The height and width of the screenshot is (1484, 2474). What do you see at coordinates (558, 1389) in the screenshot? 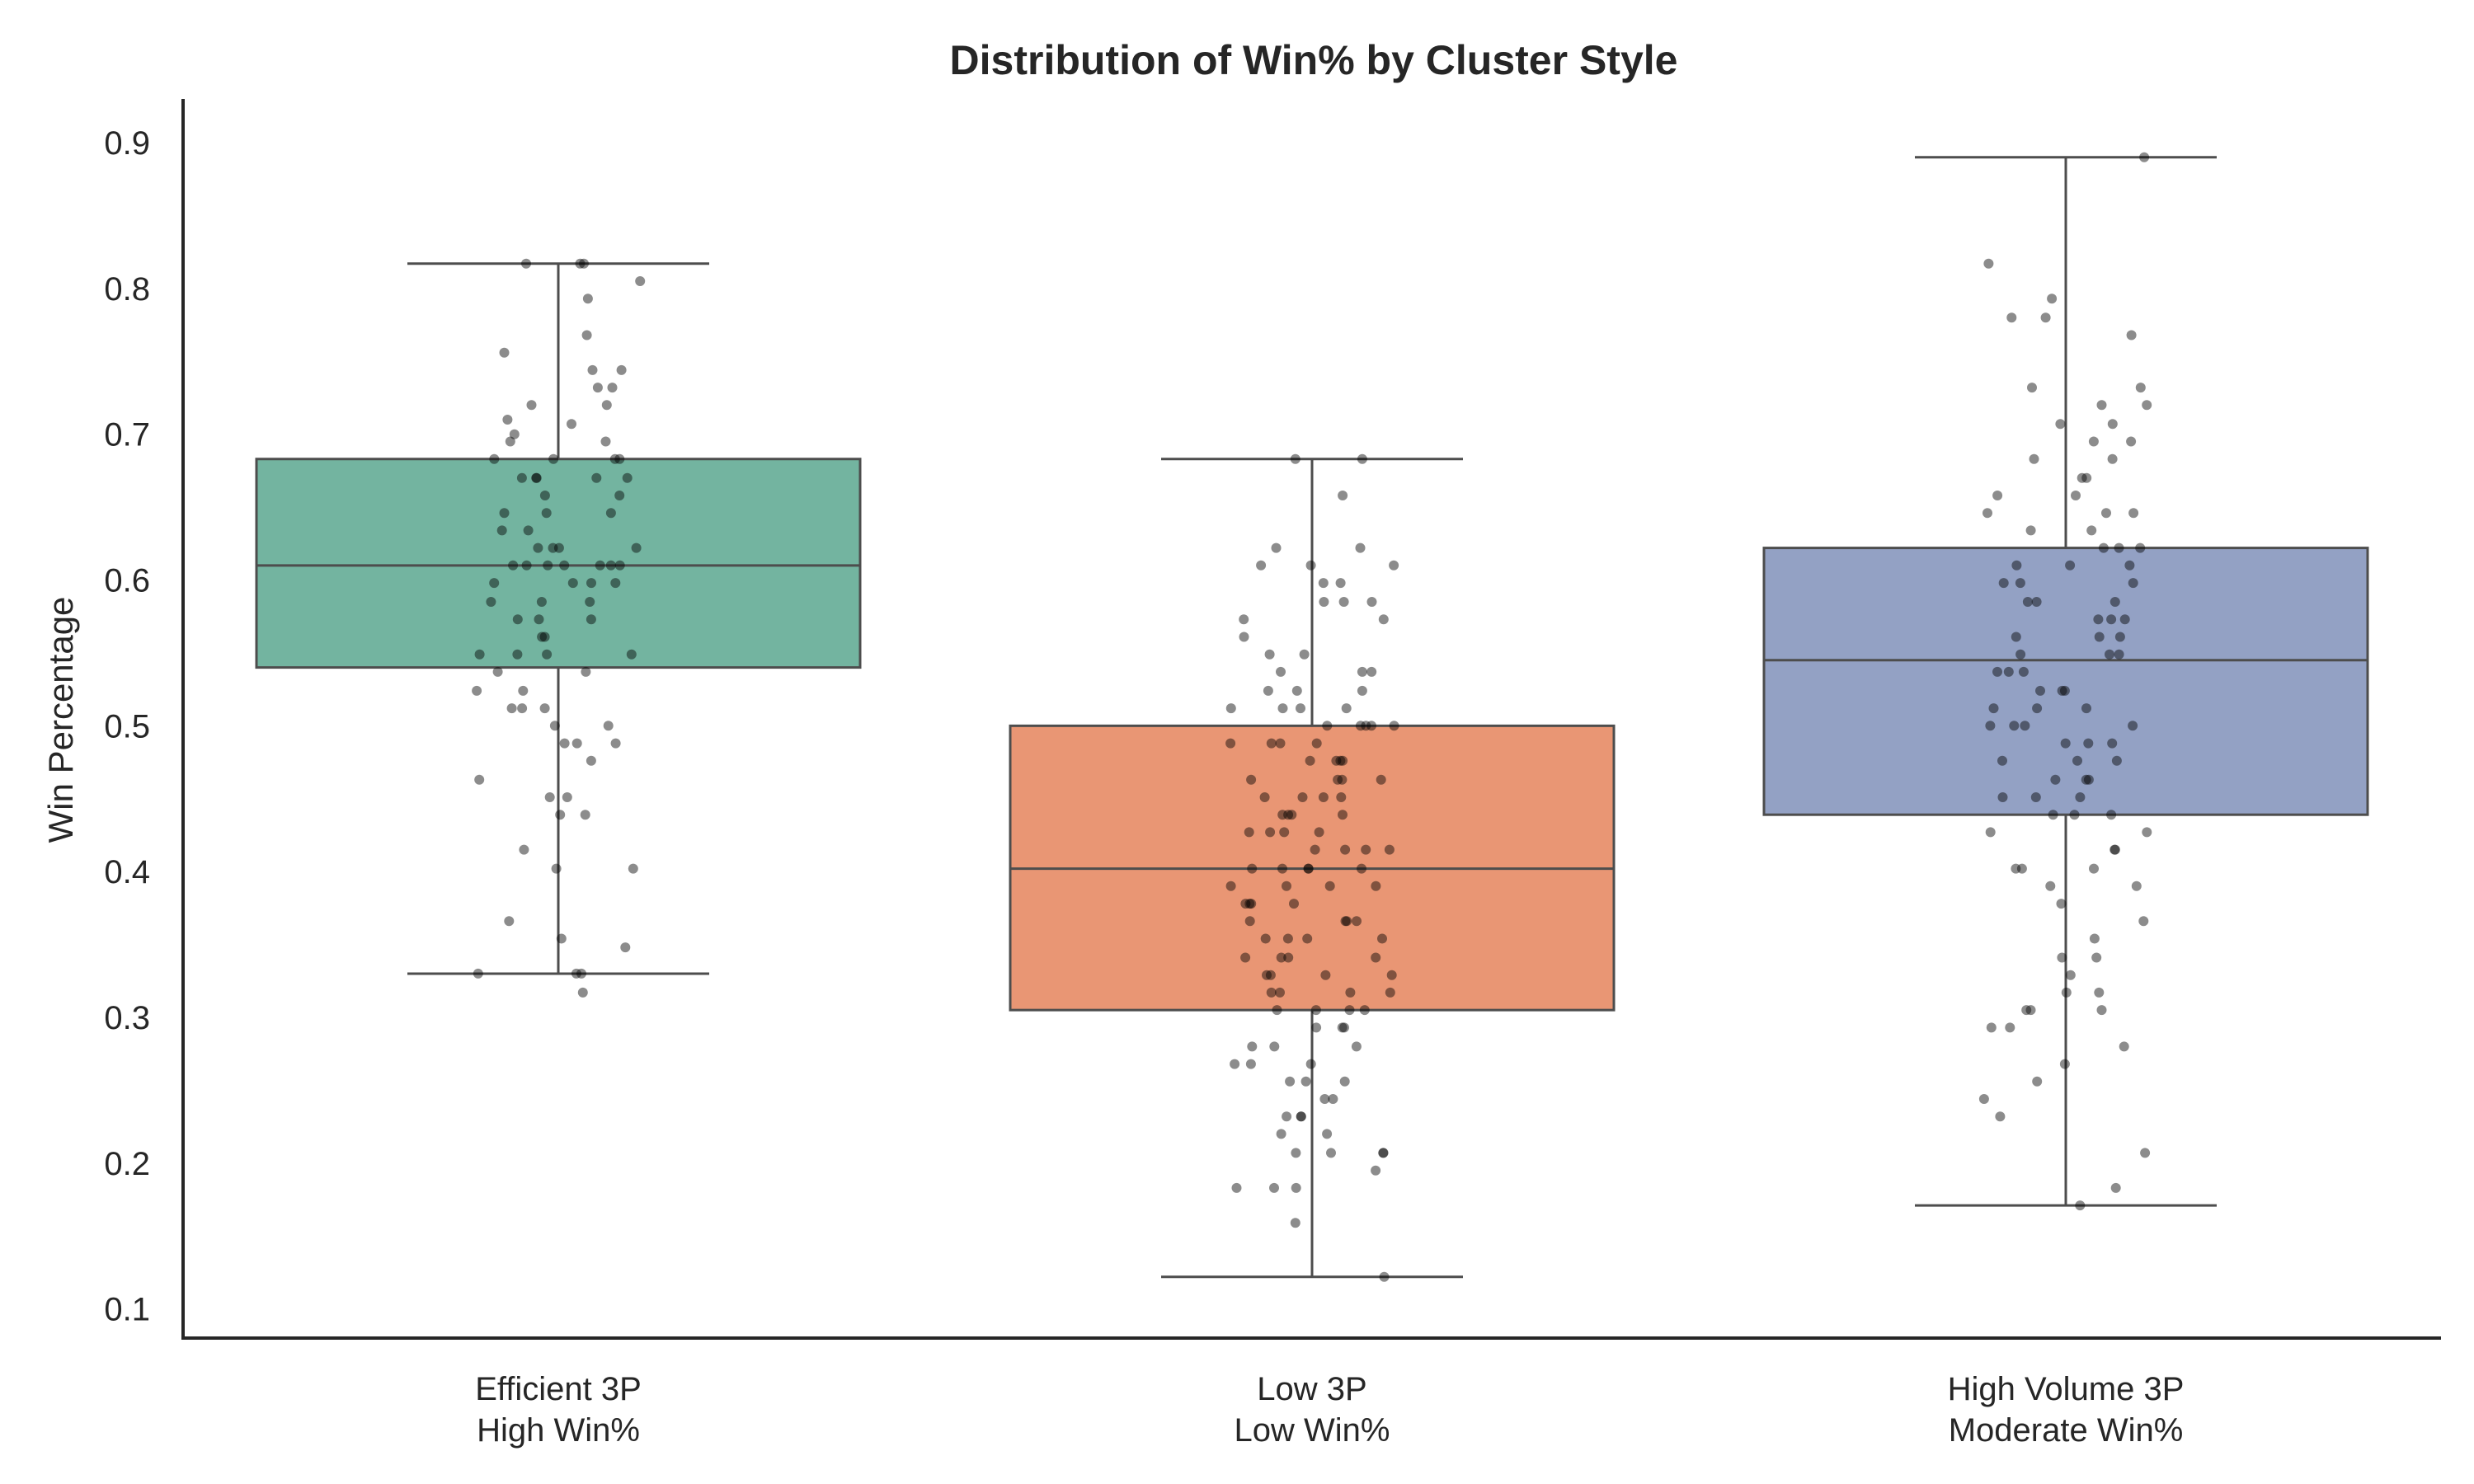
I see `x-tick-label: Efficient 3P` at bounding box center [558, 1389].